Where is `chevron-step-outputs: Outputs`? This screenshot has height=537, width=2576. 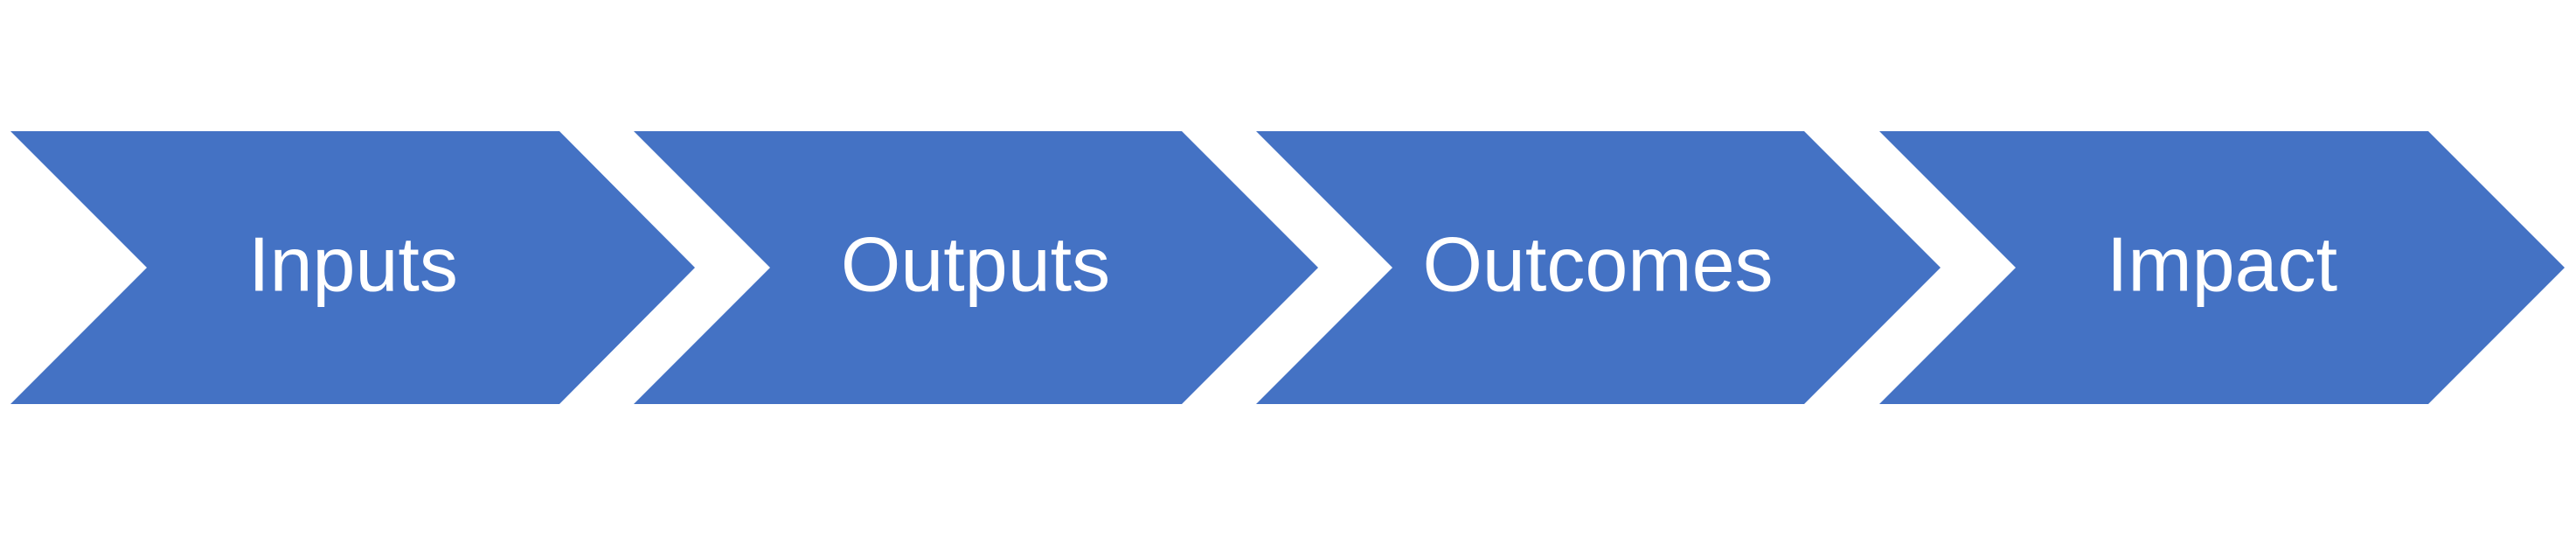 chevron-step-outputs: Outputs is located at coordinates (976, 267).